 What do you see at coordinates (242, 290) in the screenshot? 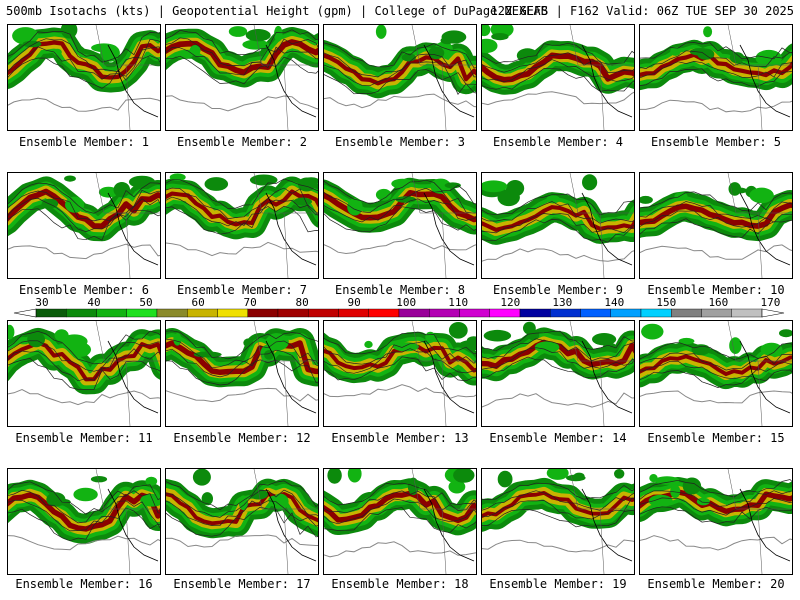
I see `ensemble-member-label: Ensemble Member: 7` at bounding box center [242, 290].